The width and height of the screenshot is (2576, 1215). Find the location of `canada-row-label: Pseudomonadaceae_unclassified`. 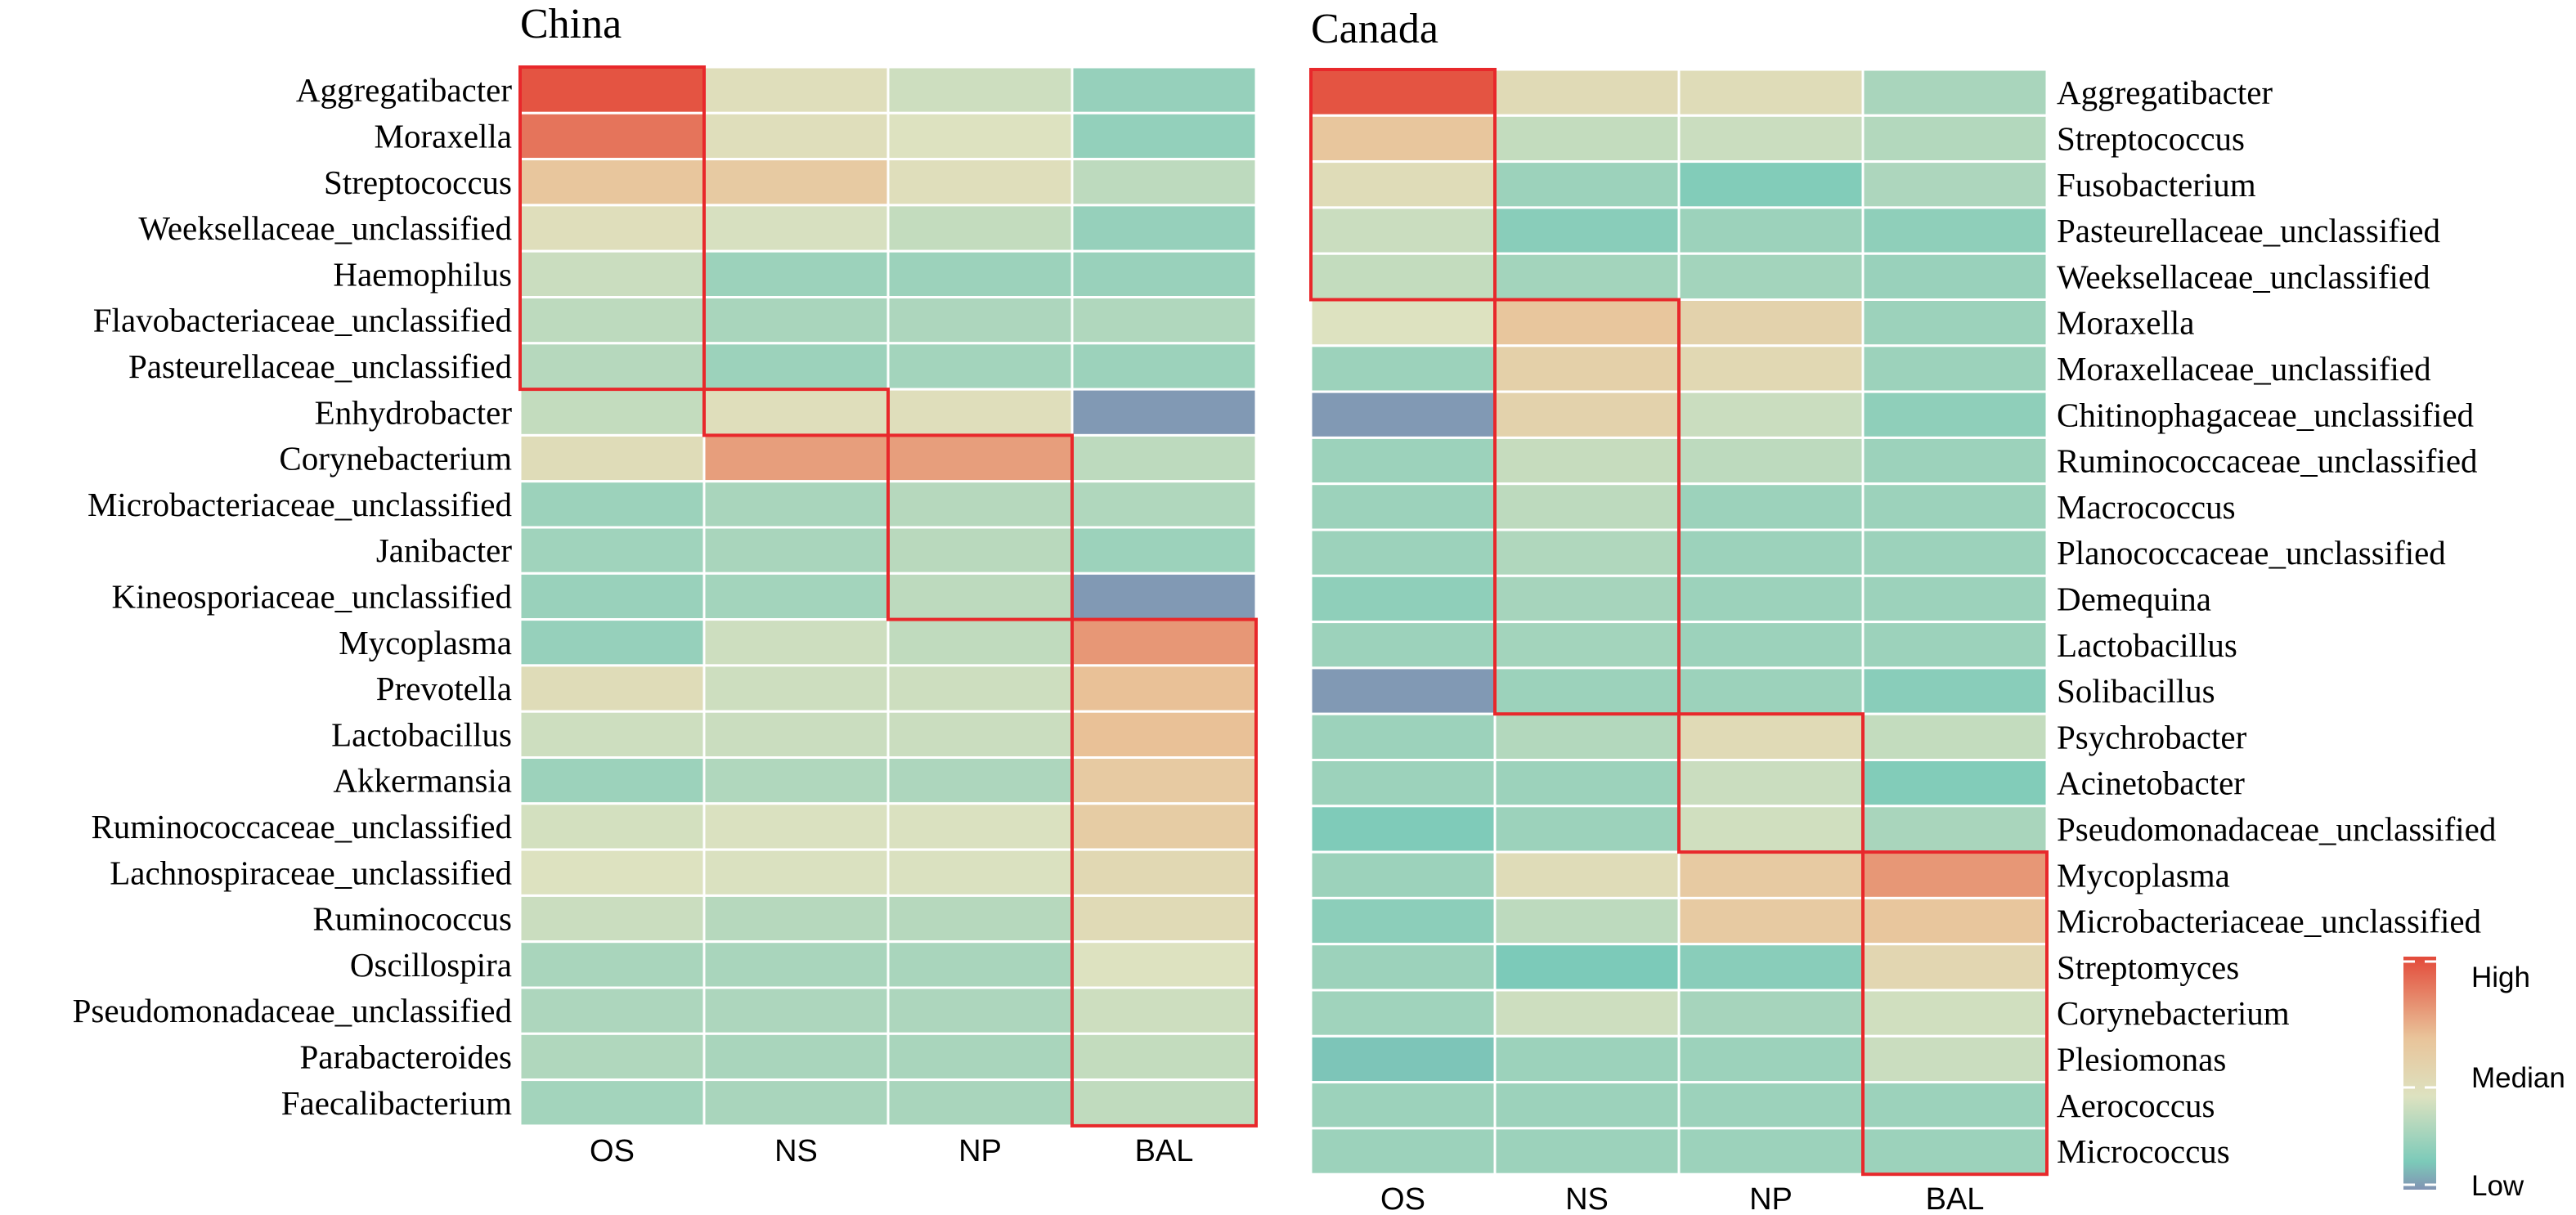

canada-row-label: Pseudomonadaceae_unclassified is located at coordinates (2276, 829).